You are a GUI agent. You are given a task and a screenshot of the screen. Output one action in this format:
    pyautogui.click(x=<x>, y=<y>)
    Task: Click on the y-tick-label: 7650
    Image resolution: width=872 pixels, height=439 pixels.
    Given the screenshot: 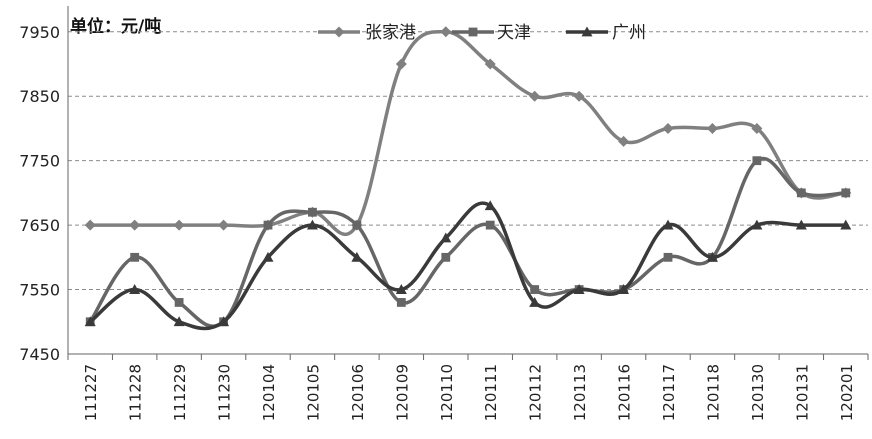 What is the action you would take?
    pyautogui.click(x=39, y=225)
    